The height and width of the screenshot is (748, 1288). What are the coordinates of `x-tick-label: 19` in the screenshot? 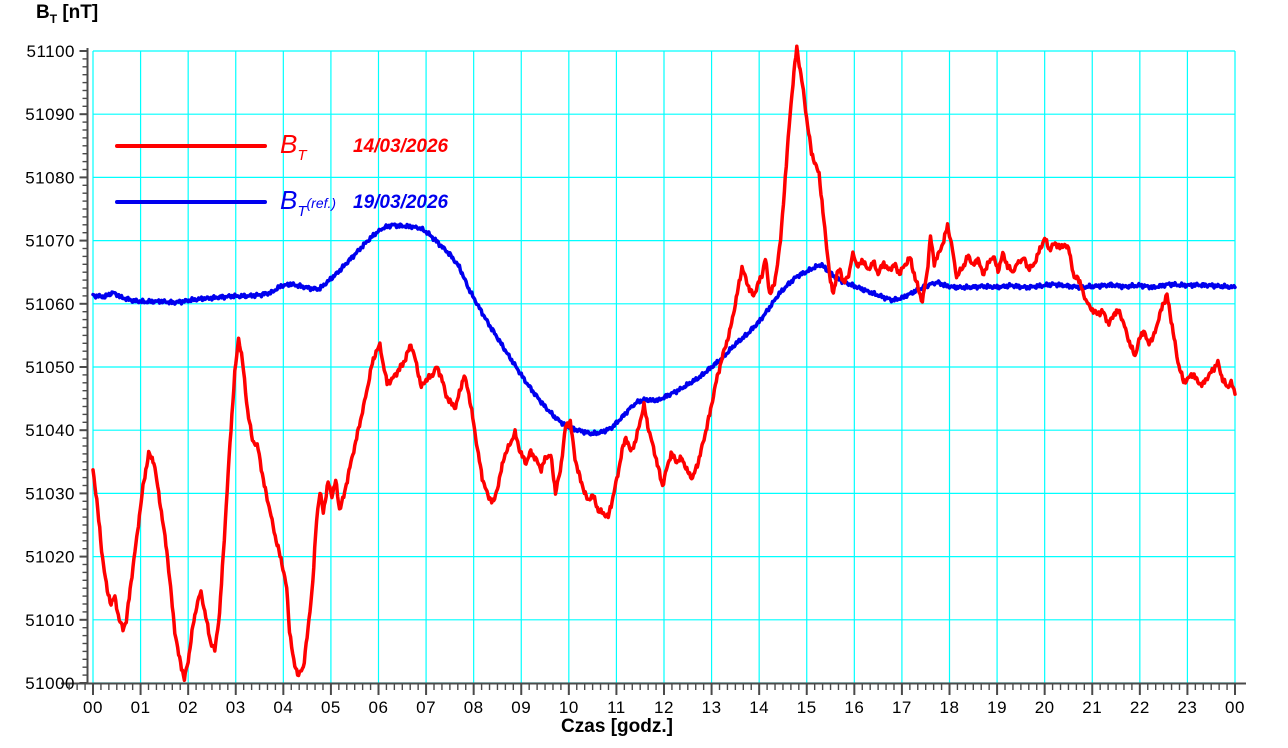 It's located at (997, 707).